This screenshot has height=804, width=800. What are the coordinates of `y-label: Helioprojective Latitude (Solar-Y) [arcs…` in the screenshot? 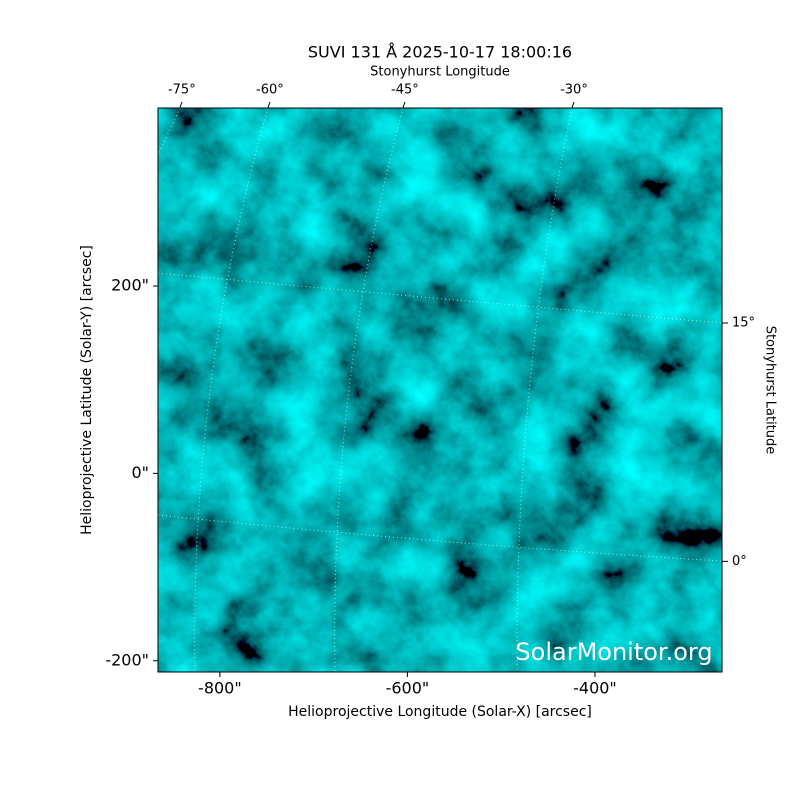 It's located at (87, 390).